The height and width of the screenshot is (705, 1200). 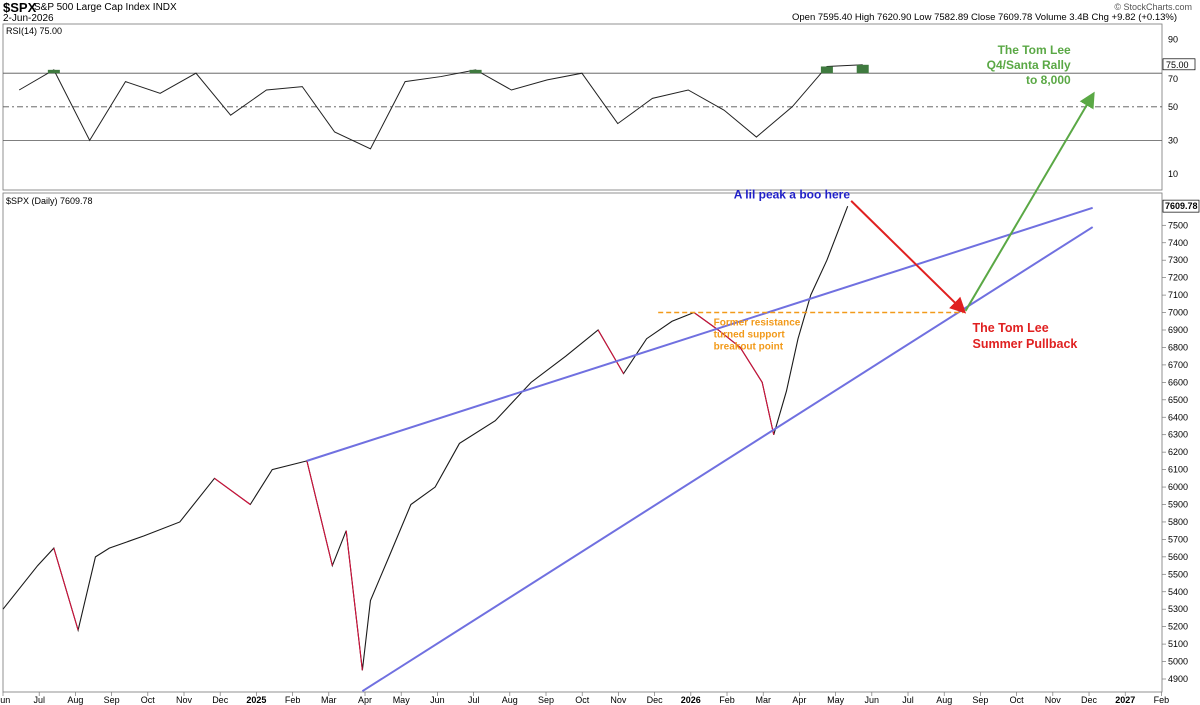 I want to click on rsi-tick-label: 90, so click(x=1173, y=40).